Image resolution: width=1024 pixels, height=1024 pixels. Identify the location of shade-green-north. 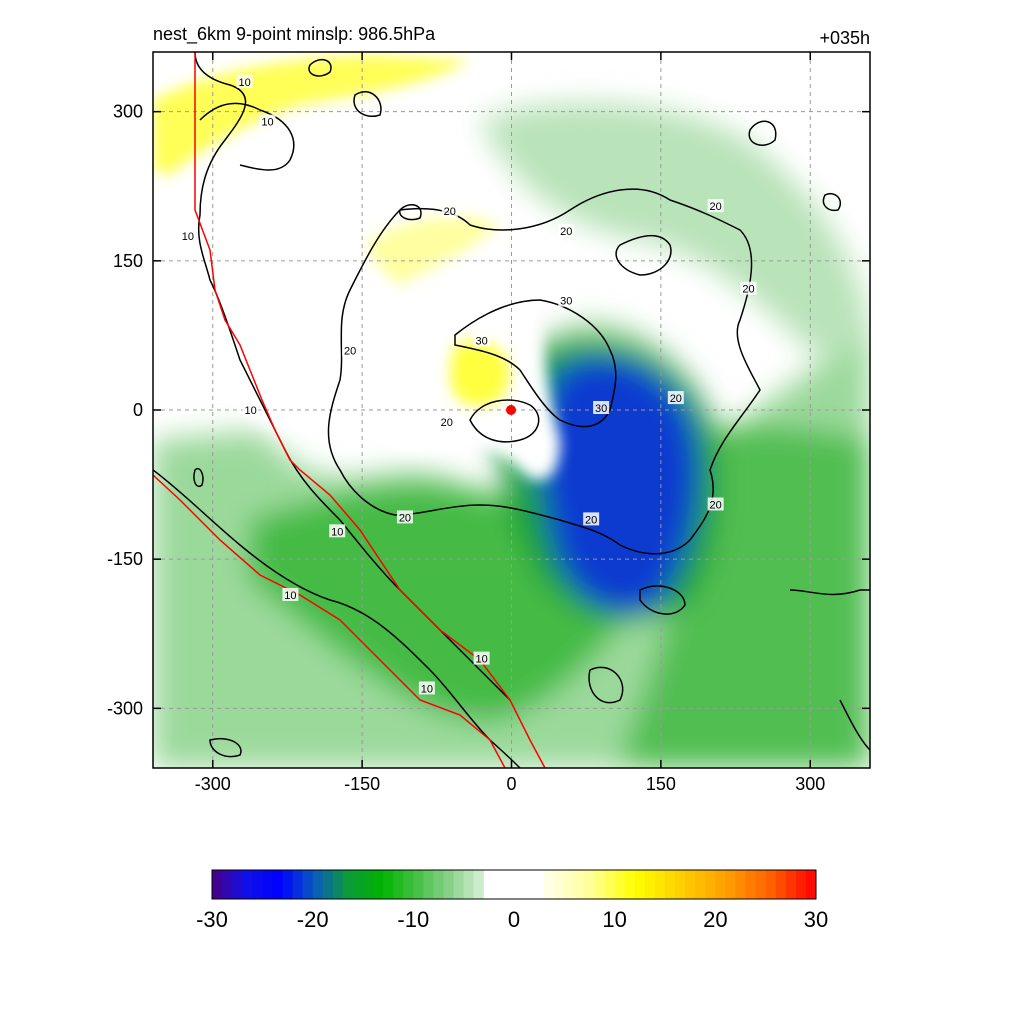
(675, 231).